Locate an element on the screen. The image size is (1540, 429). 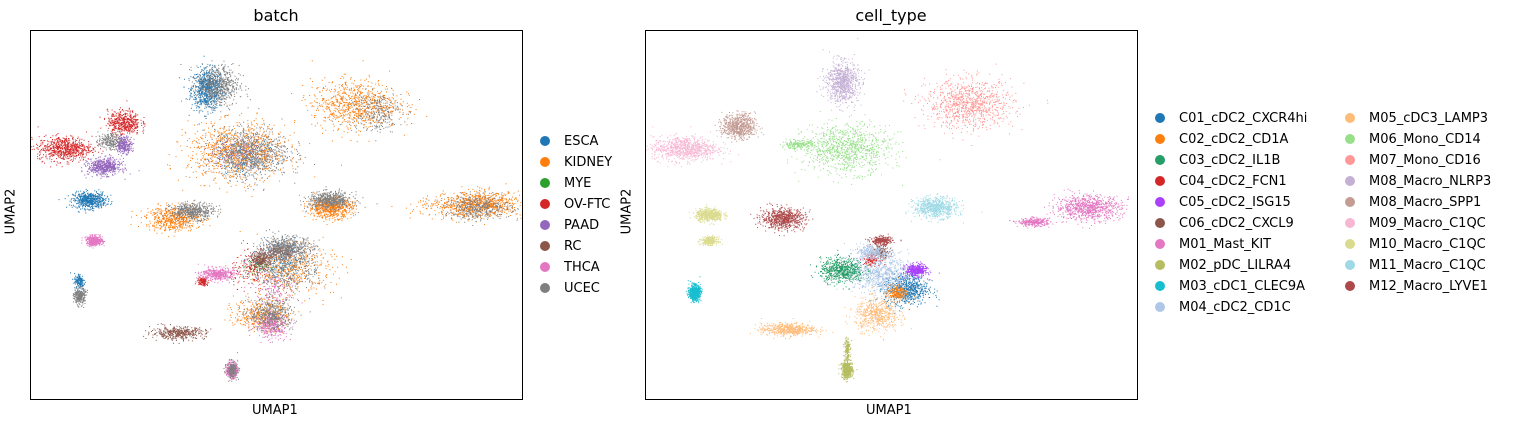
series-paad is located at coordinates (175, 157).